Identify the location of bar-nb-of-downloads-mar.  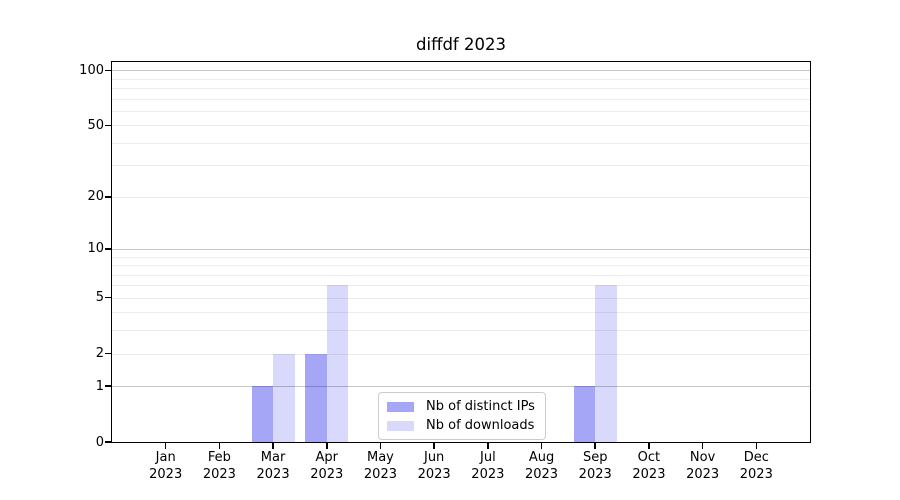
(284, 397).